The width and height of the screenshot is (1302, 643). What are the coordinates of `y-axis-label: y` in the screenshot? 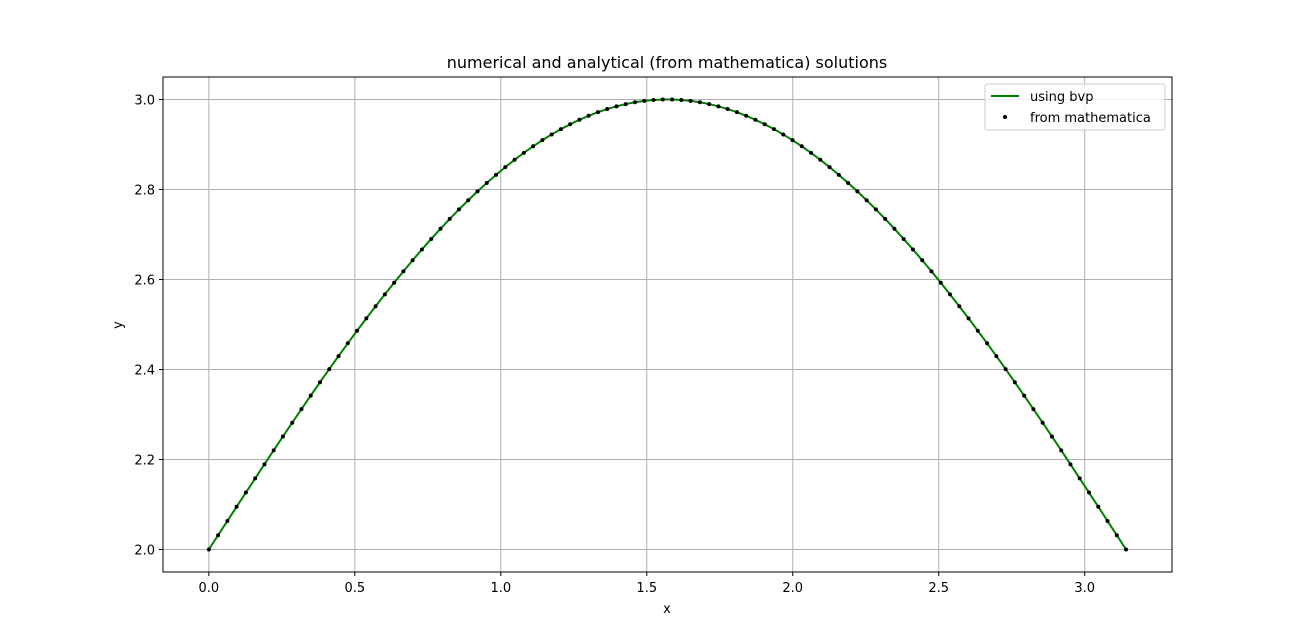 It's located at (118, 325).